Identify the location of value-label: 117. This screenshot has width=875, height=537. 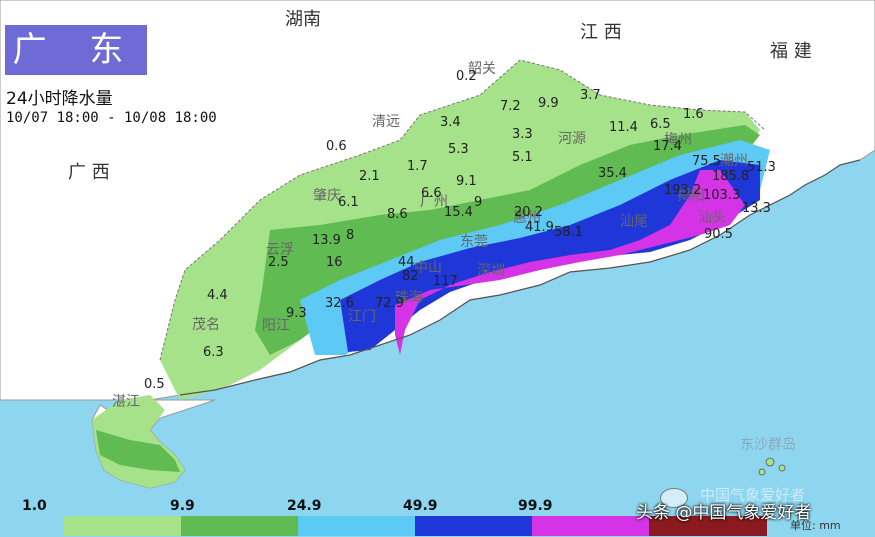
(445, 281).